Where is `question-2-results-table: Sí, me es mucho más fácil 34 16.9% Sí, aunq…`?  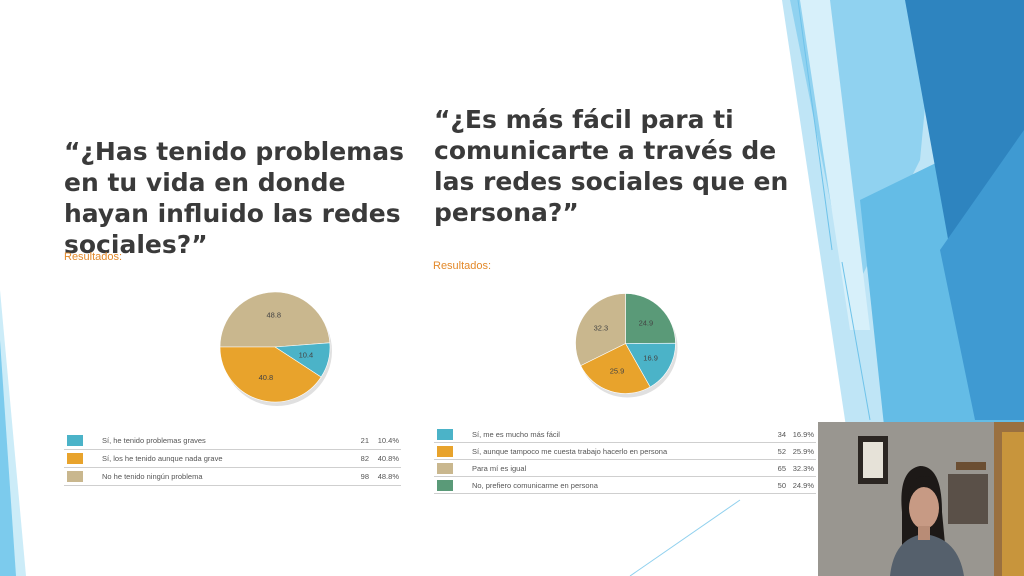
question-2-results-table: Sí, me es mucho más fácil 34 16.9% Sí, aunq… is located at coordinates (625, 460).